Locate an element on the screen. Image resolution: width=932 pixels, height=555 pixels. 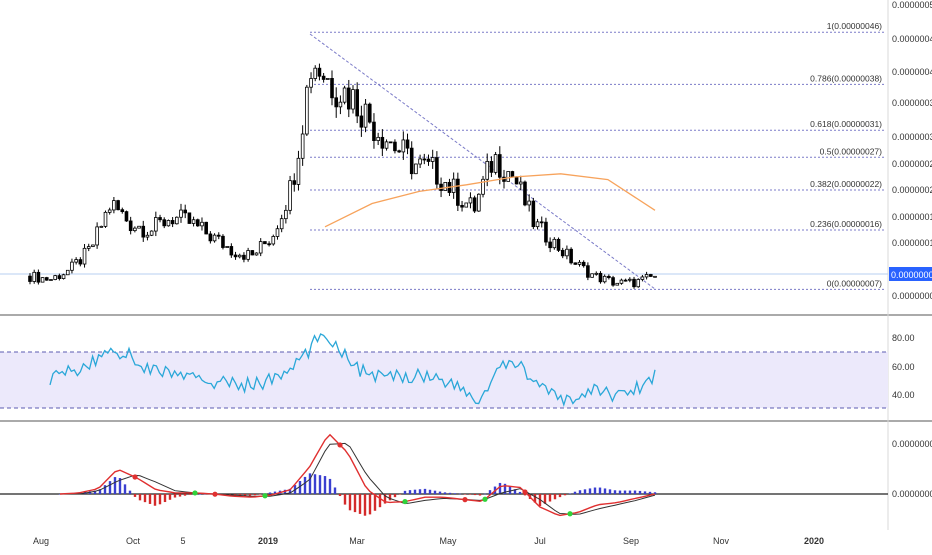
rsi-axis: 80.00 60.00 40.00 is located at coordinates (903, 366).